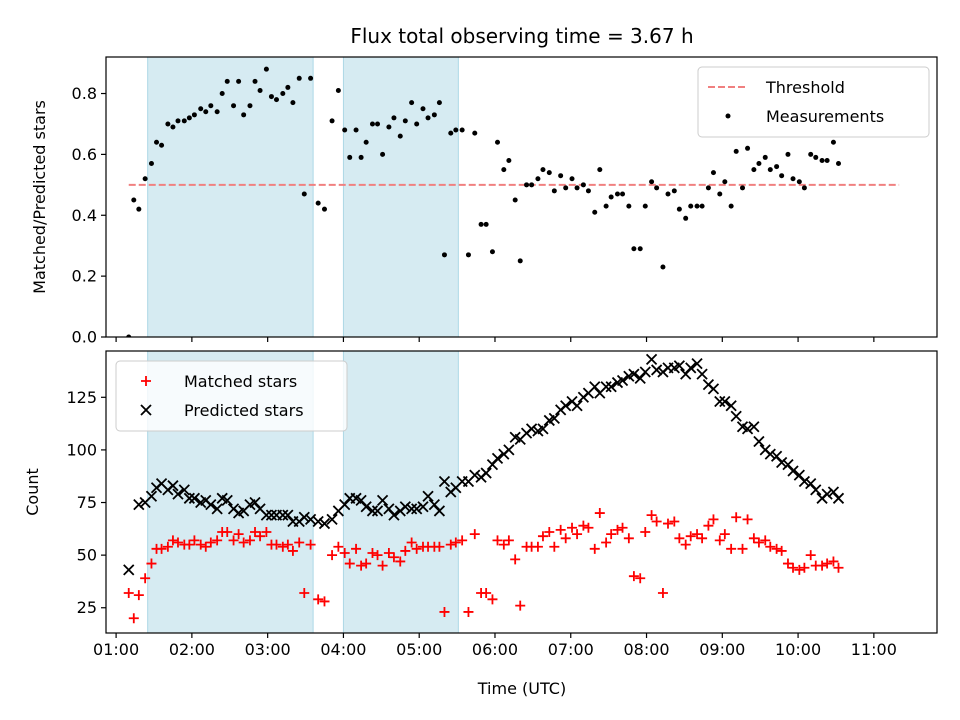  I want to click on y-tick-label: 25, so click(87, 607).